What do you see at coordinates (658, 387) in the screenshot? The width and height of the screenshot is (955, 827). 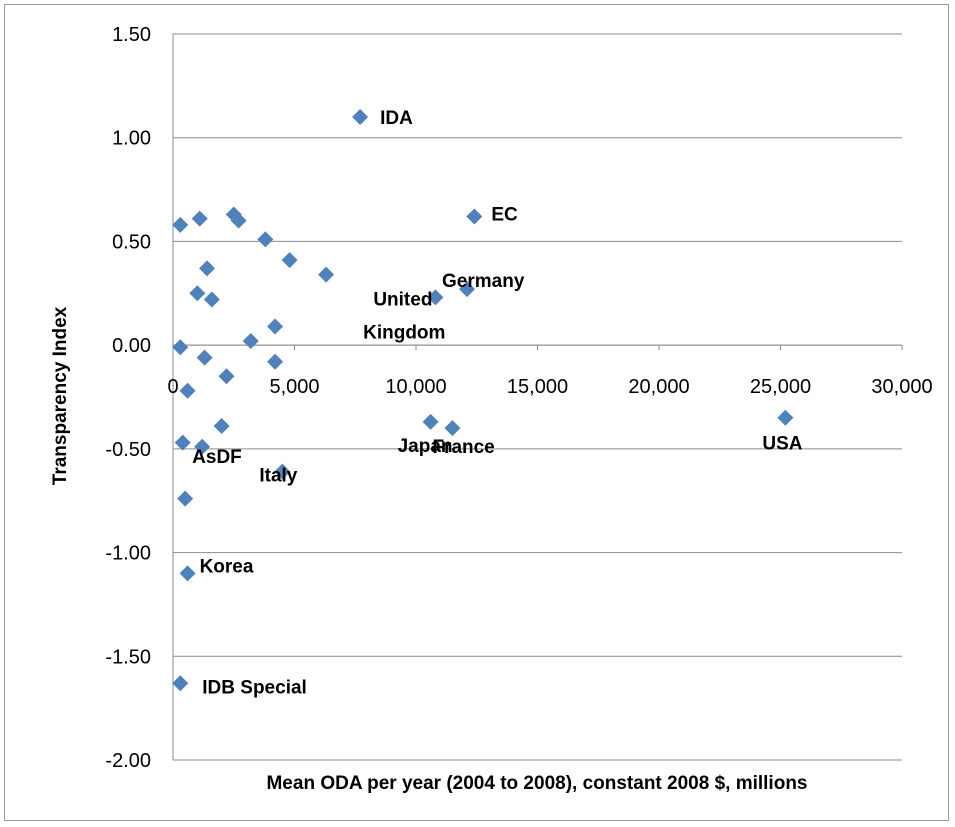 I see `x-tick-label: 20,000` at bounding box center [658, 387].